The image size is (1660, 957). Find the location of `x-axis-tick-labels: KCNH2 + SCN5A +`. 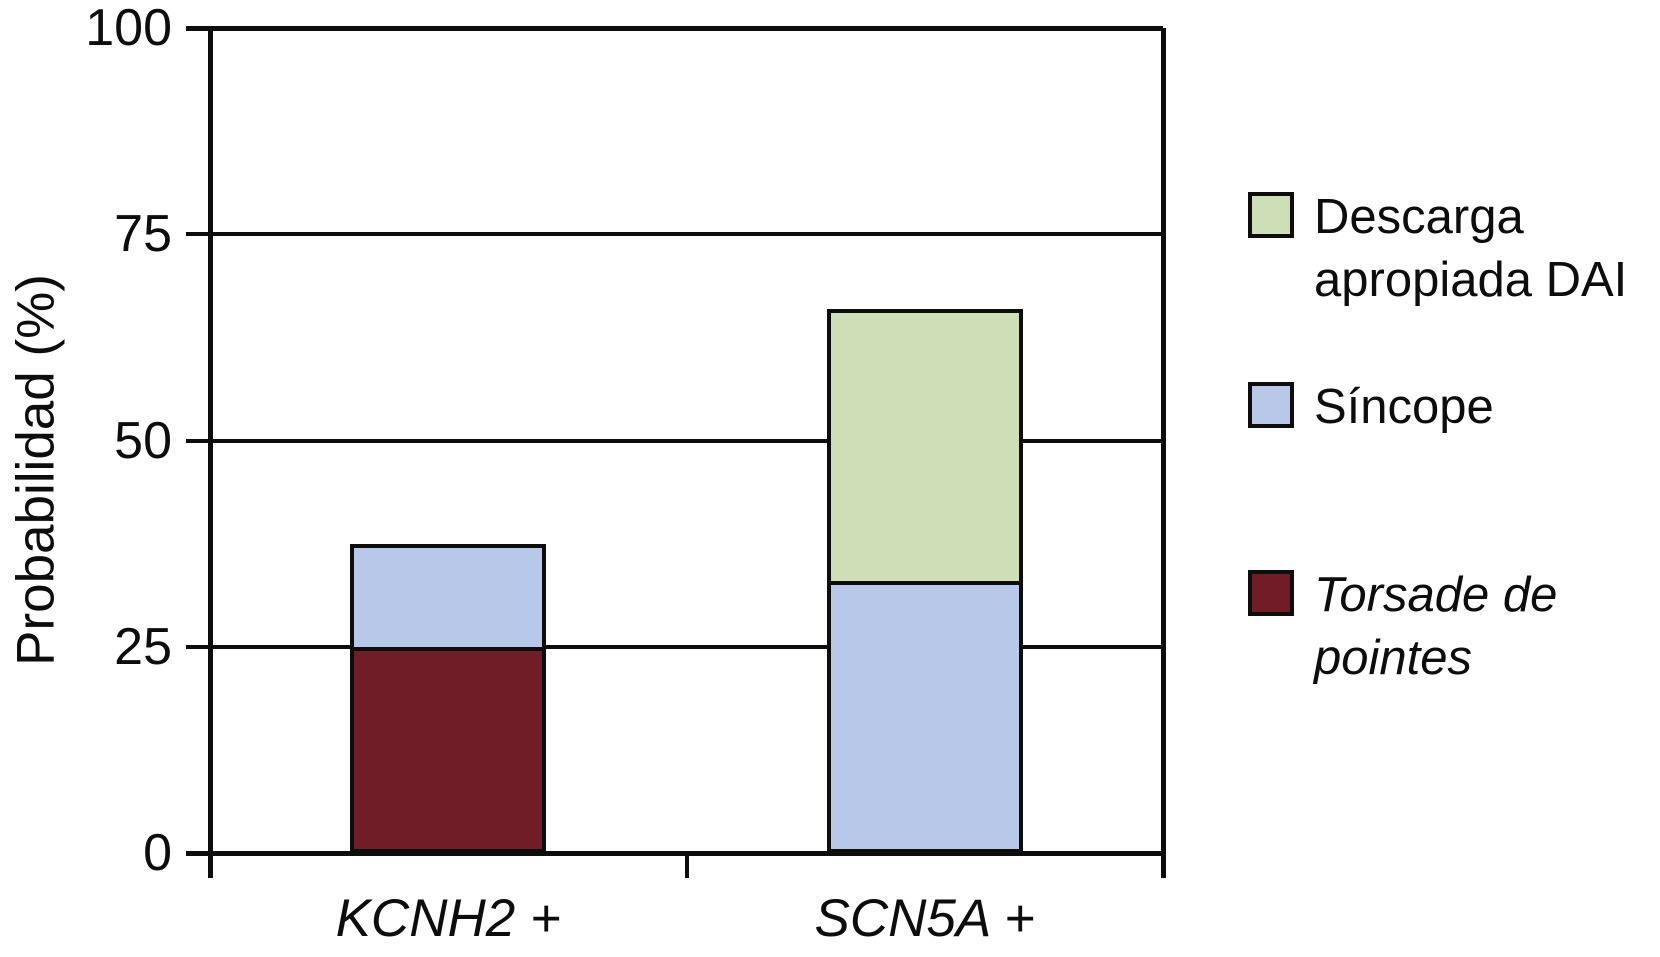

x-axis-tick-labels: KCNH2 + SCN5A + is located at coordinates (686, 921).